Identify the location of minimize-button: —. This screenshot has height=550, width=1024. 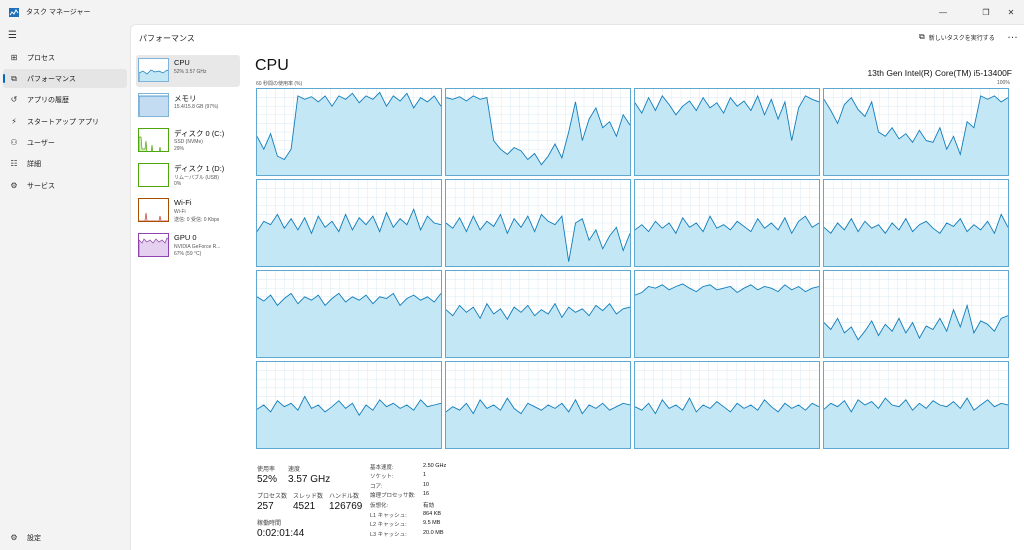
(943, 12).